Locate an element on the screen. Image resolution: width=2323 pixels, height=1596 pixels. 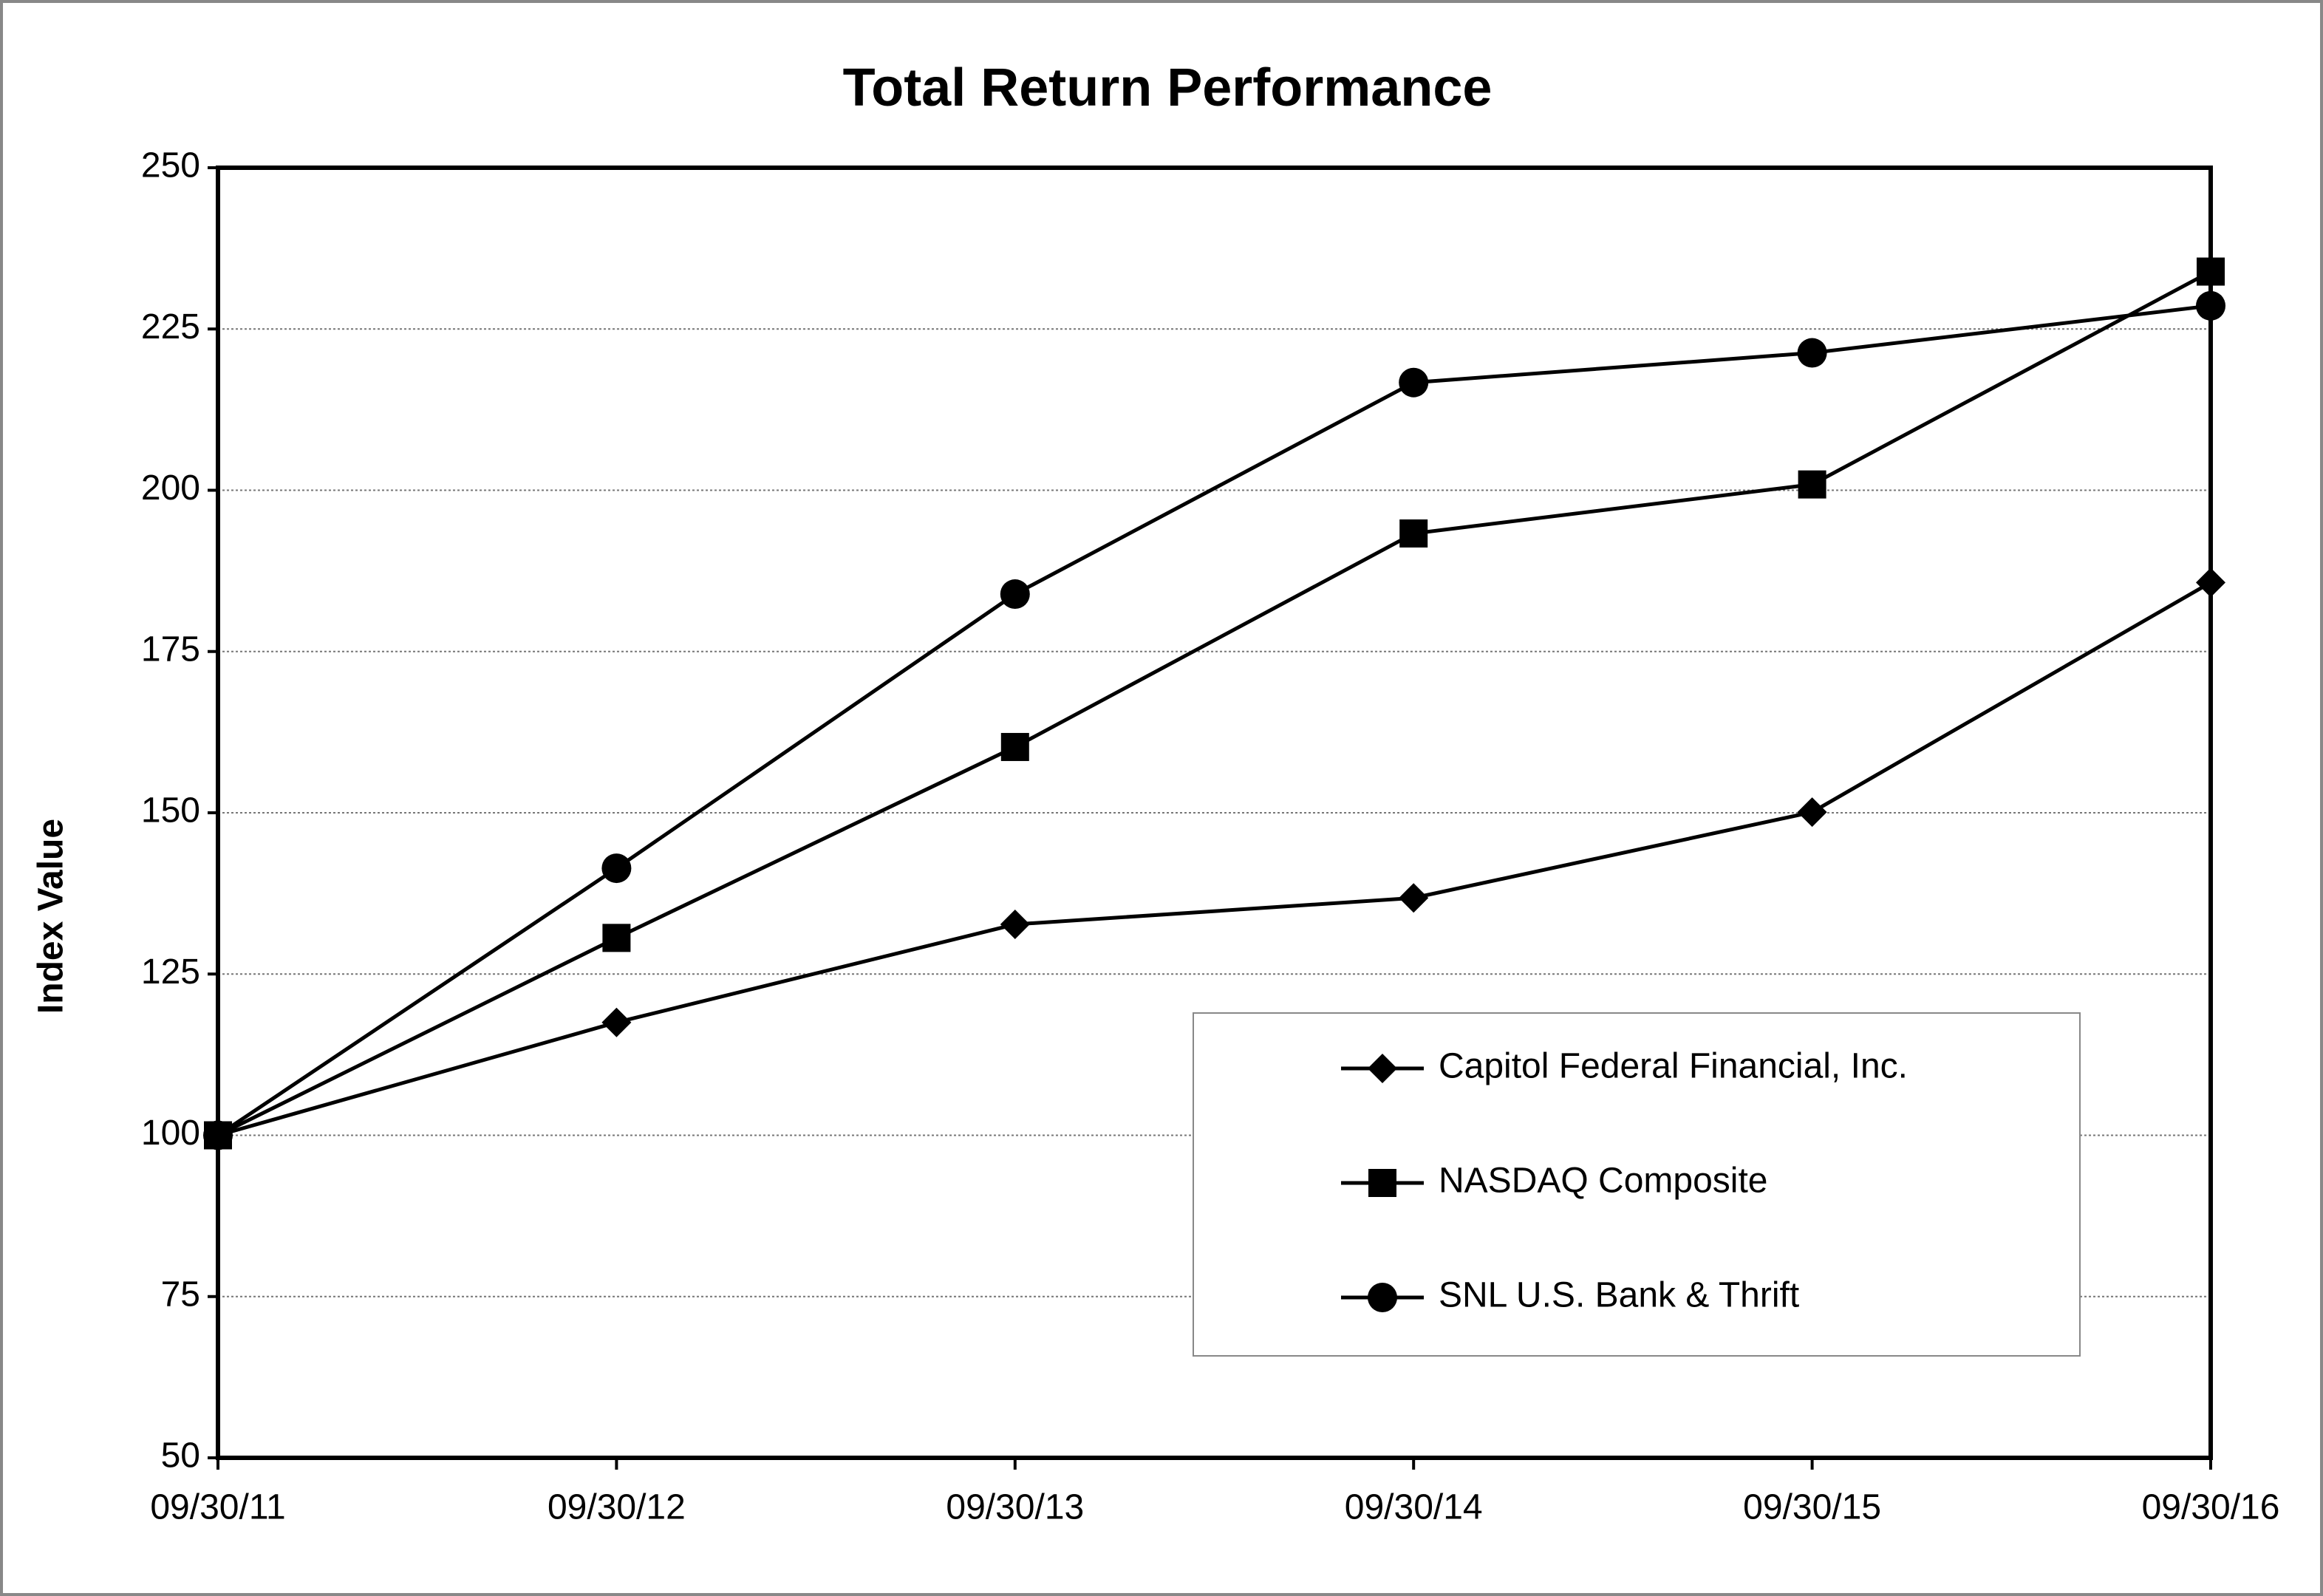
y-tick-label: 250 is located at coordinates (170, 165).